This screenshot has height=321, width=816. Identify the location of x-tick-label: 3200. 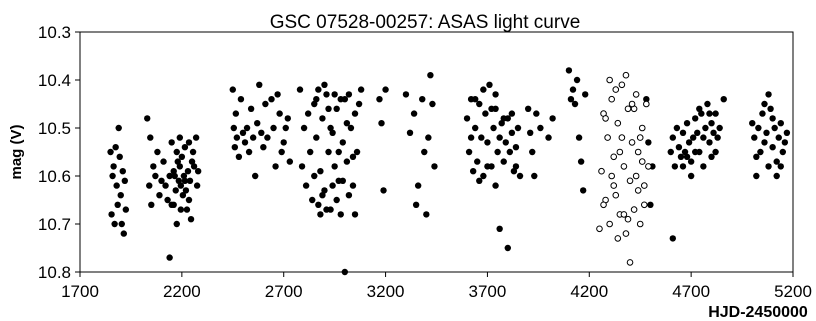
(386, 291).